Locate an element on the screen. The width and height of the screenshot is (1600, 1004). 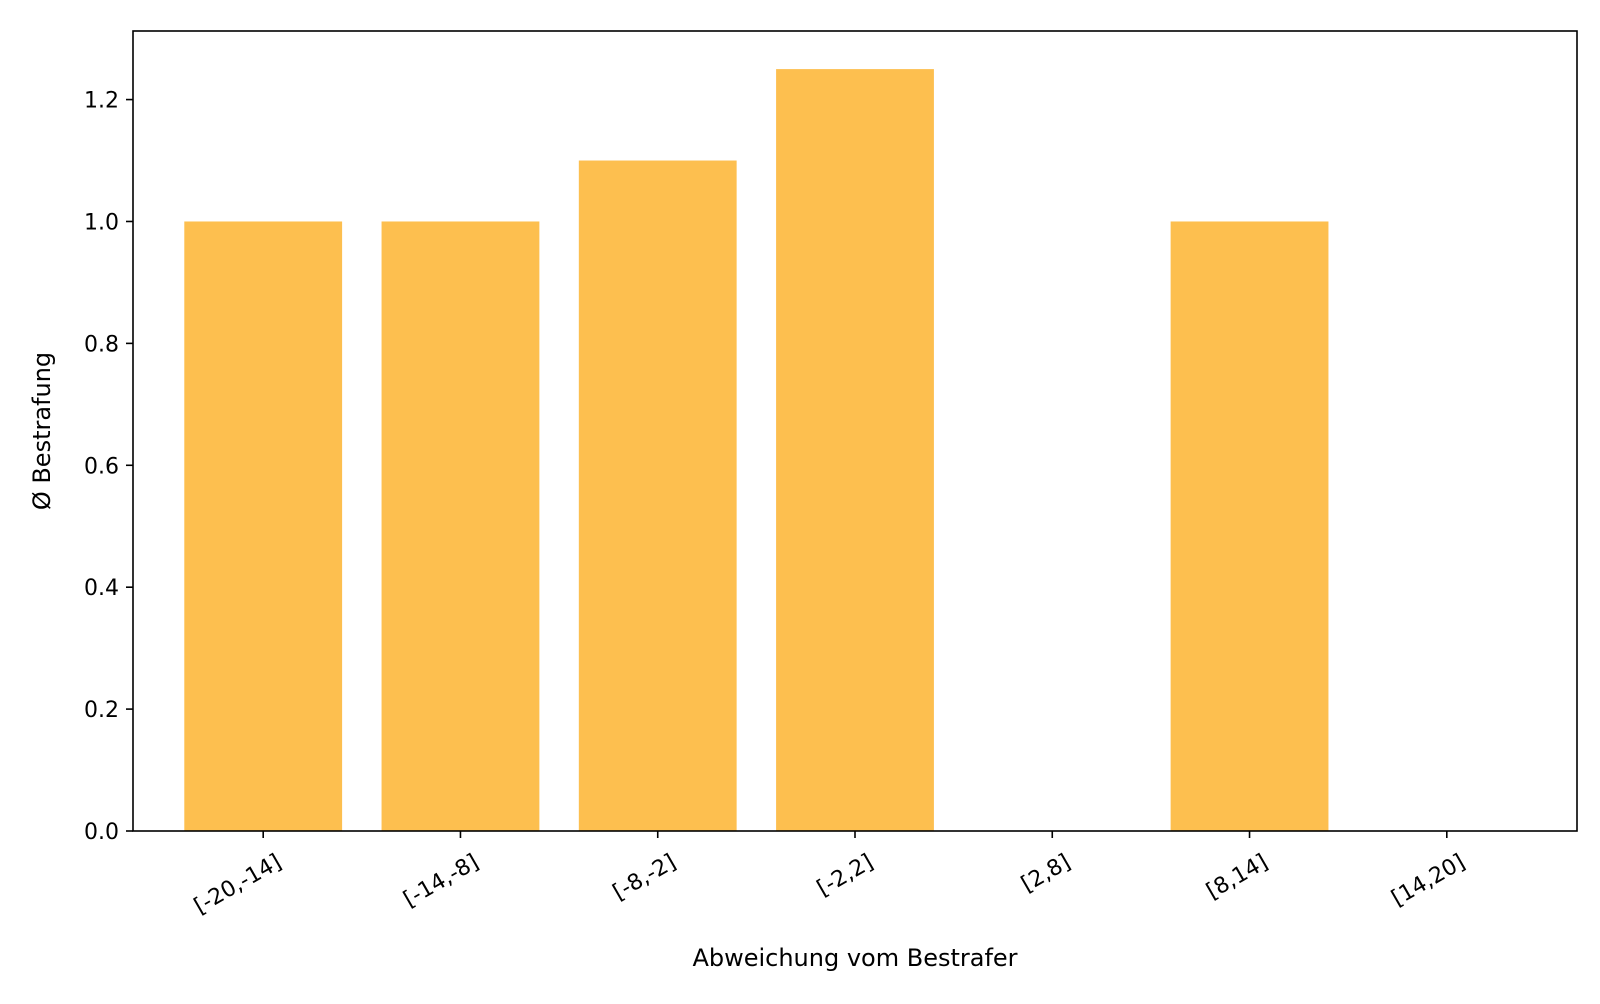
x-tick-label: [14,20] is located at coordinates (1428, 881).